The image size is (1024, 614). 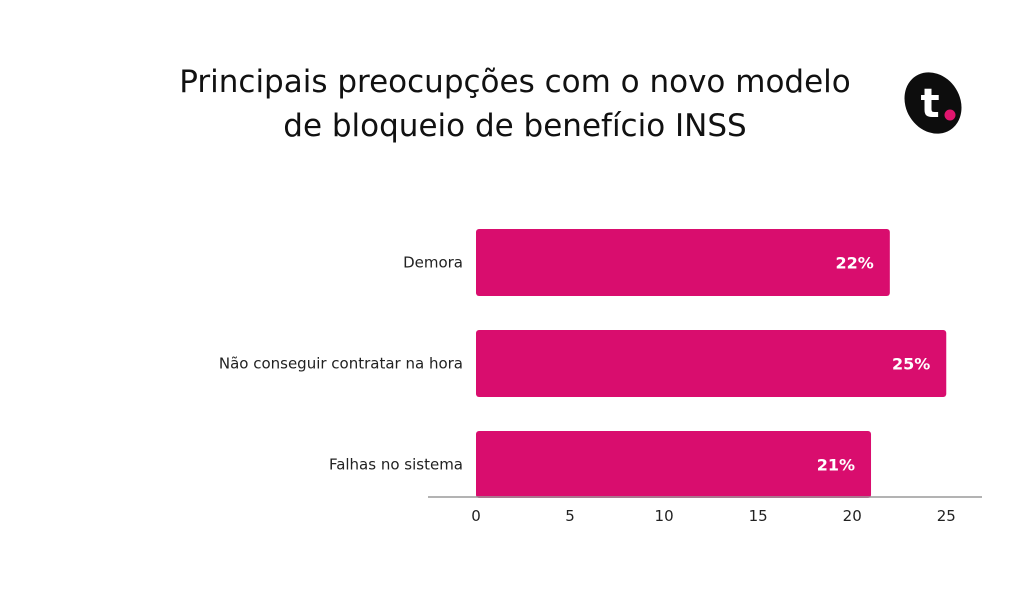 What do you see at coordinates (341, 364) in the screenshot?
I see `category-label-1: Não conseguir contratar na hora` at bounding box center [341, 364].